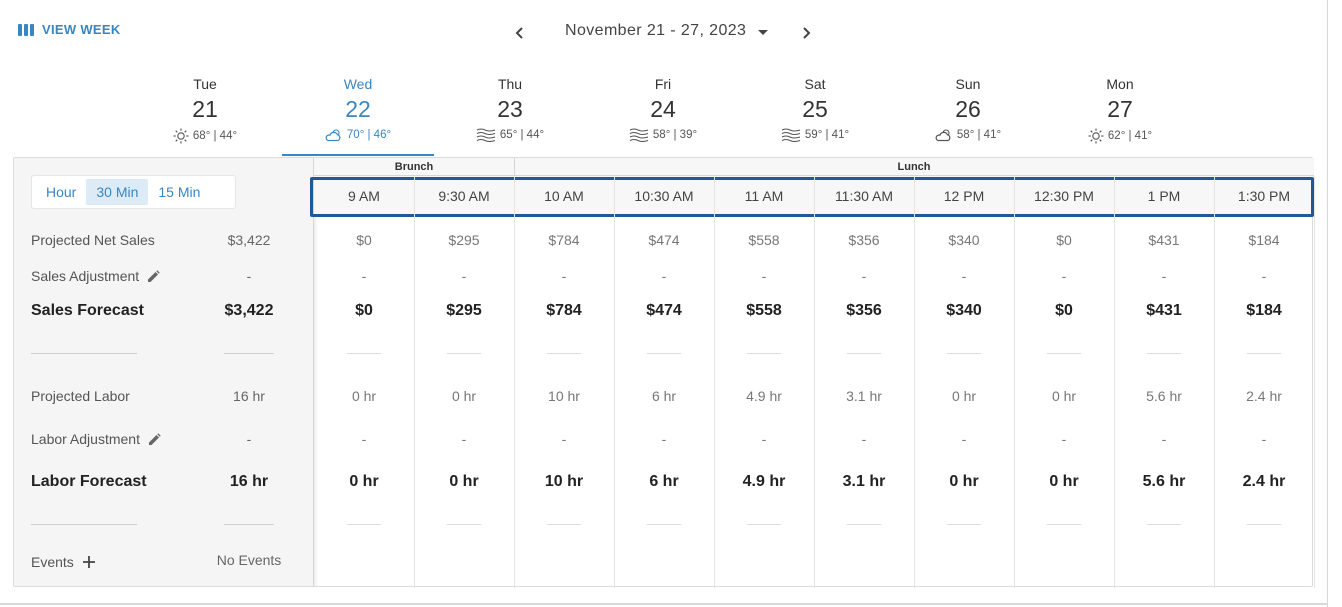  What do you see at coordinates (663, 109) in the screenshot?
I see `day-fri: Fri 24 58° | 39°` at bounding box center [663, 109].